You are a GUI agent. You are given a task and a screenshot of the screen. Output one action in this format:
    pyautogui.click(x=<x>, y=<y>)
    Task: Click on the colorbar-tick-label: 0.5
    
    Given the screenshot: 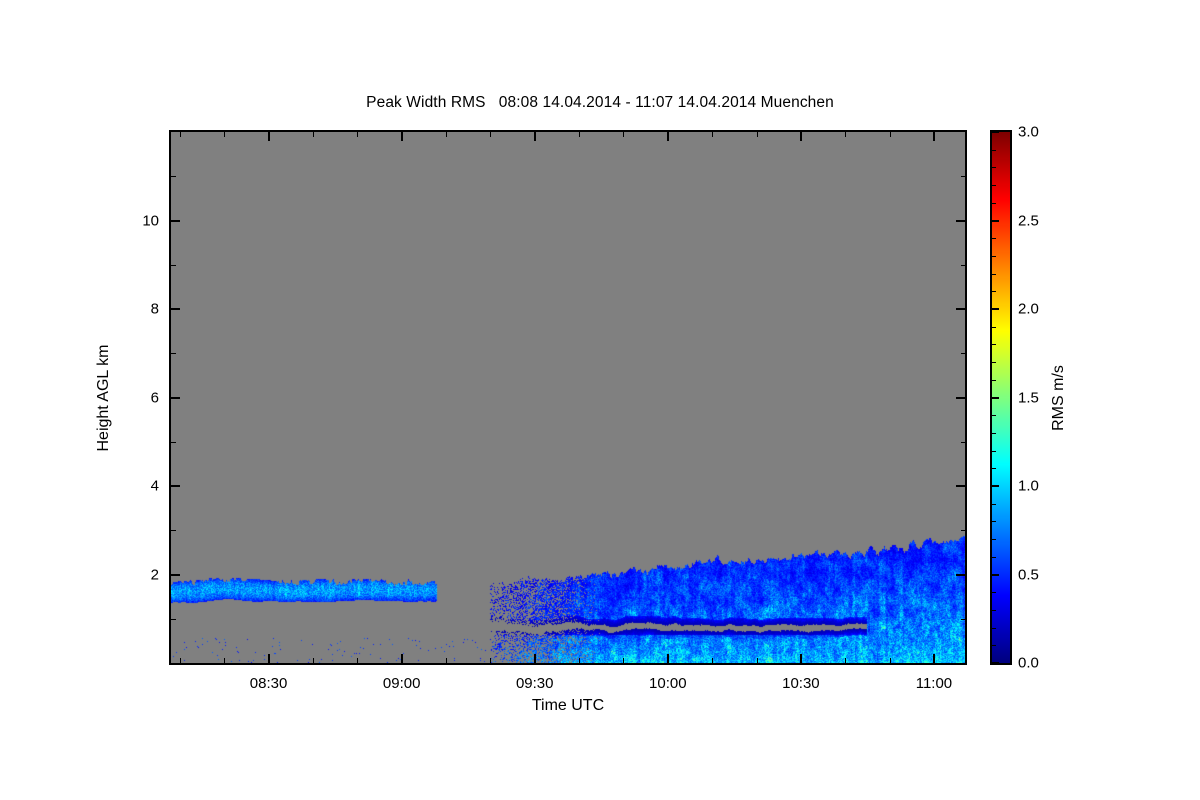 What is the action you would take?
    pyautogui.click(x=1028, y=574)
    